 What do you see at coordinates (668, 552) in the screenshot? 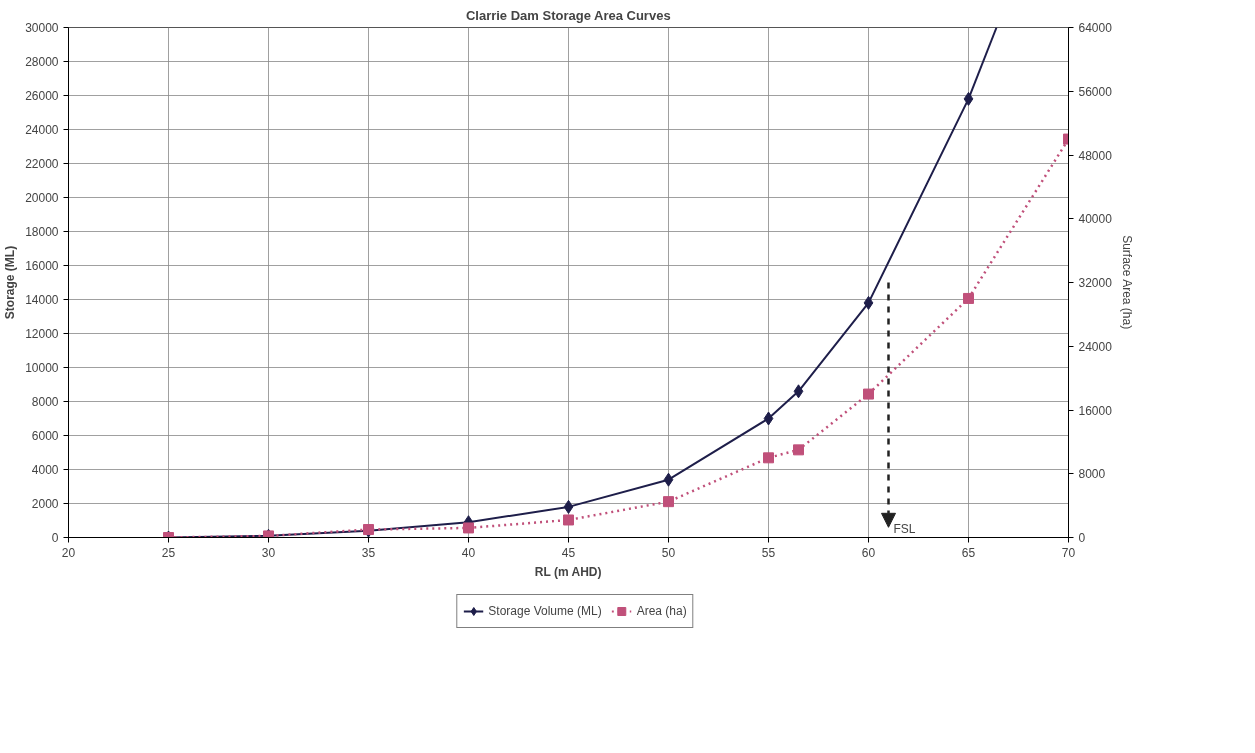
I see `x-tick-label: 50` at bounding box center [668, 552].